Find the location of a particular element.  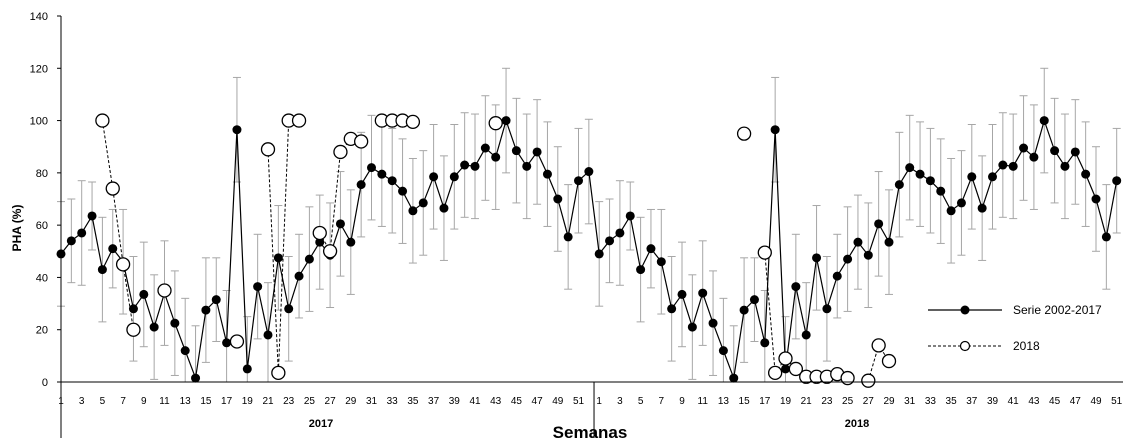

x-tick-label: 1 is located at coordinates (61, 401).